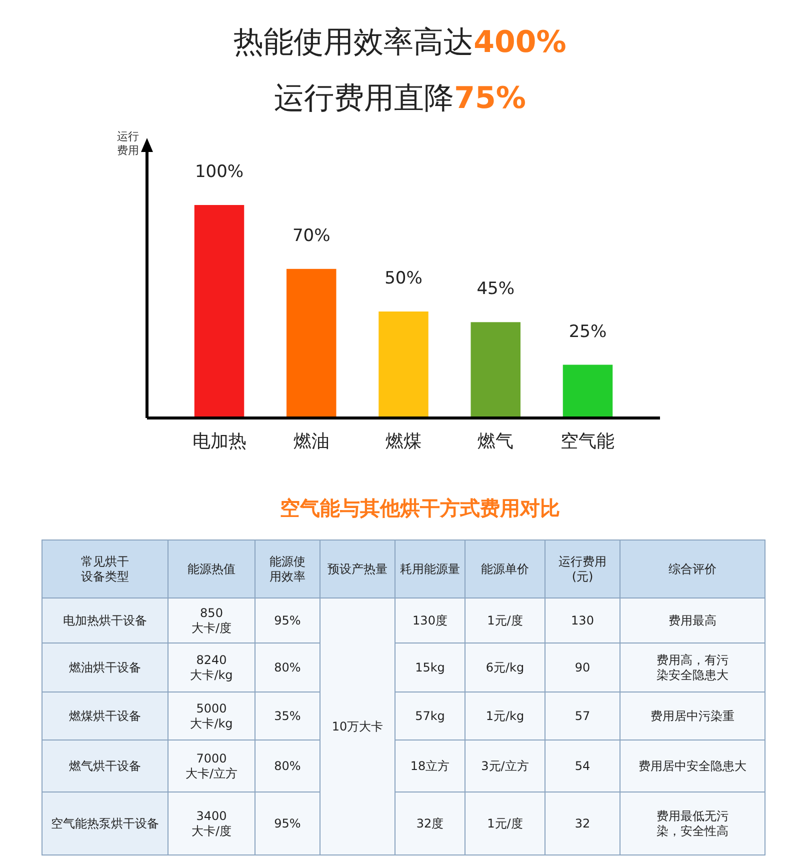  I want to click on text: 32度, so click(430, 823).